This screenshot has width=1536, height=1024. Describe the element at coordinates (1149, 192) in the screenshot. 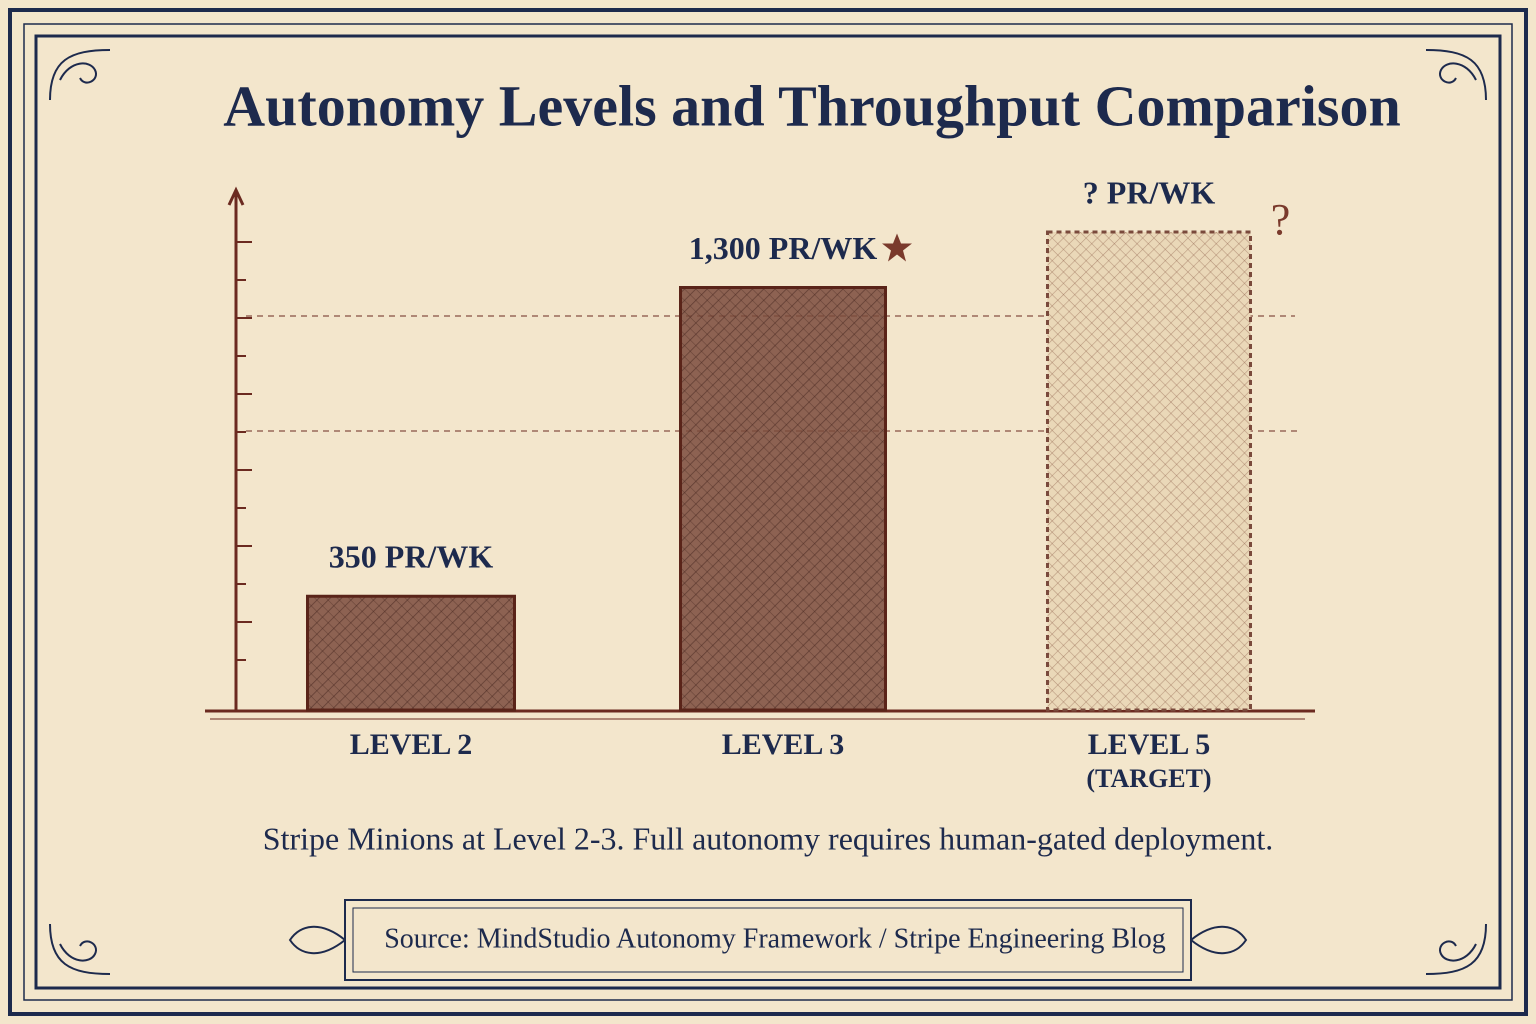

I see `value-label: ? PR/WK` at that location.